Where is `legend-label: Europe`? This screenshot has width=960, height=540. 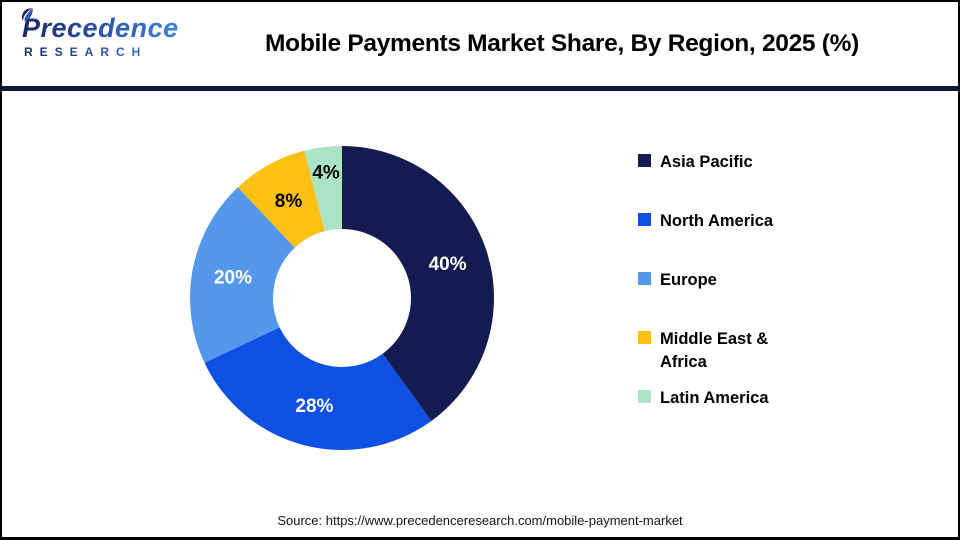
legend-label: Europe is located at coordinates (688, 280).